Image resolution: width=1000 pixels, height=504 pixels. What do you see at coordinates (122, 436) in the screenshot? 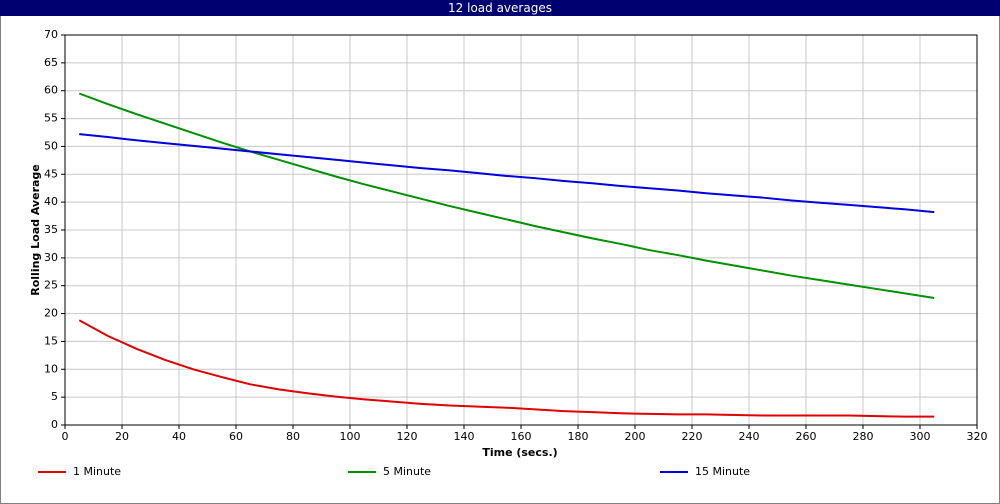
I see `x-tick-label: 20` at bounding box center [122, 436].